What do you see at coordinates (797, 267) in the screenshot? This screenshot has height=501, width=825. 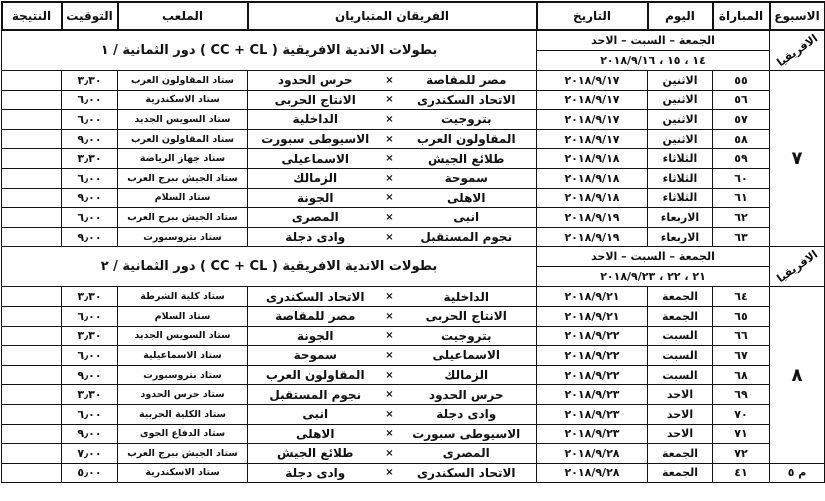 I see `section-tag: الافريقيا` at bounding box center [797, 267].